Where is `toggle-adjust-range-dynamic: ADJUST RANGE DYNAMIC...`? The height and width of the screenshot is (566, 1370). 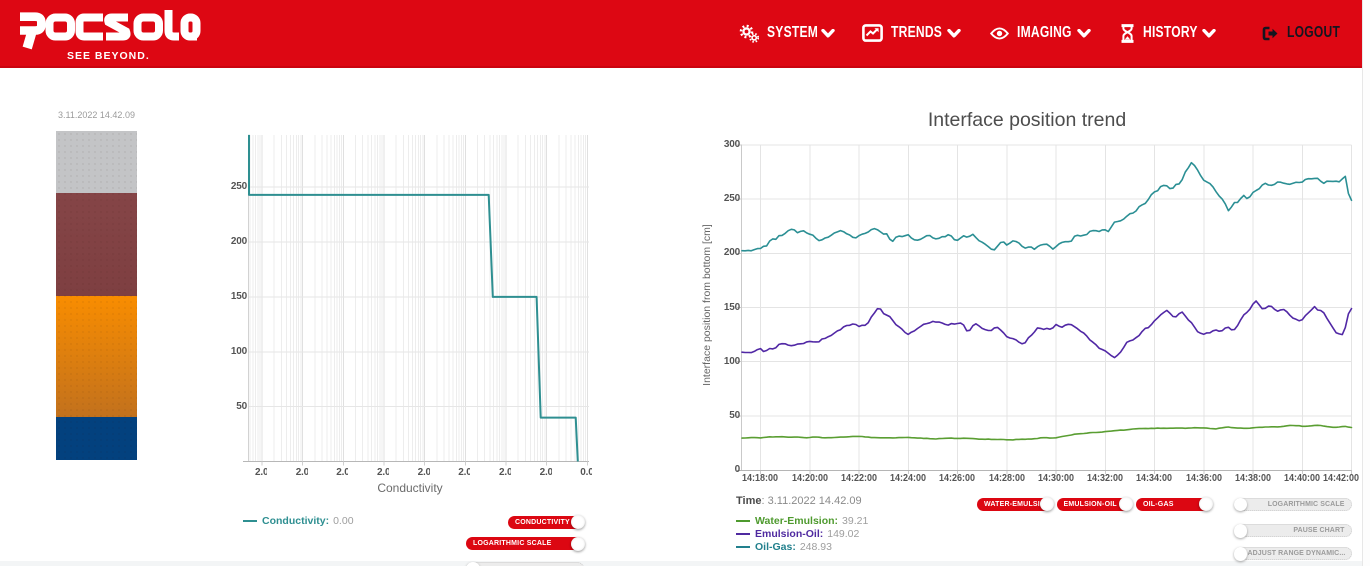
toggle-adjust-range-dynamic: ADJUST RANGE DYNAMIC... is located at coordinates (1292, 554).